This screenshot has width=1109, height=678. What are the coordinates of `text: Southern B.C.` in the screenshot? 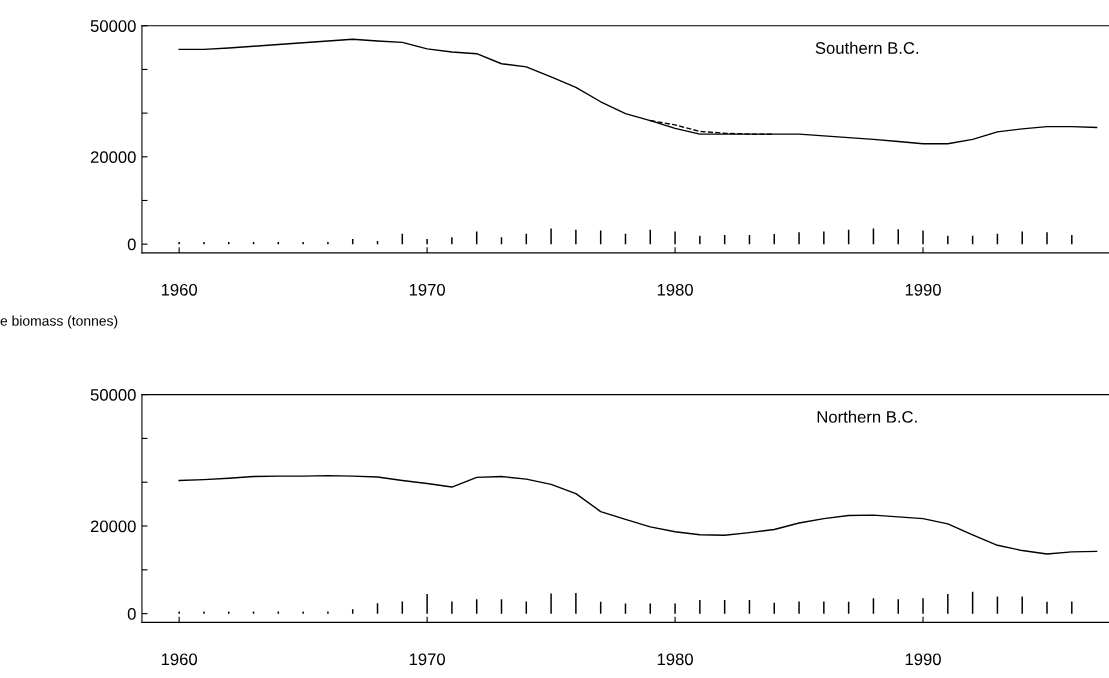 It's located at (867, 47).